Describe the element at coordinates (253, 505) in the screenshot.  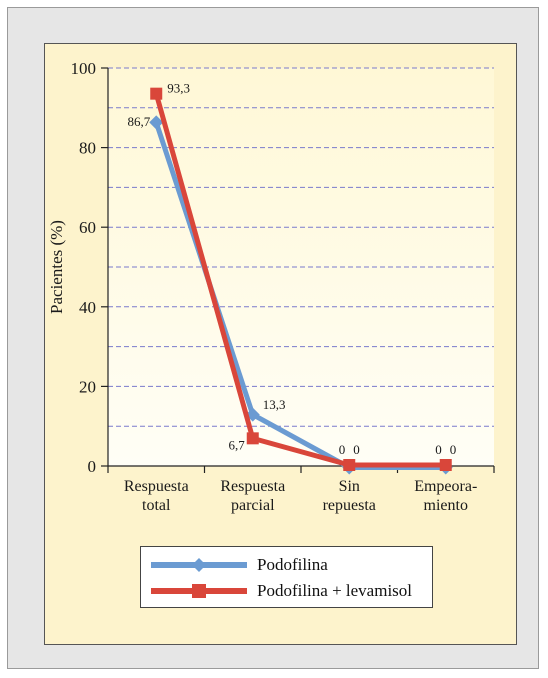
I see `x-tick-label: parcial` at that location.